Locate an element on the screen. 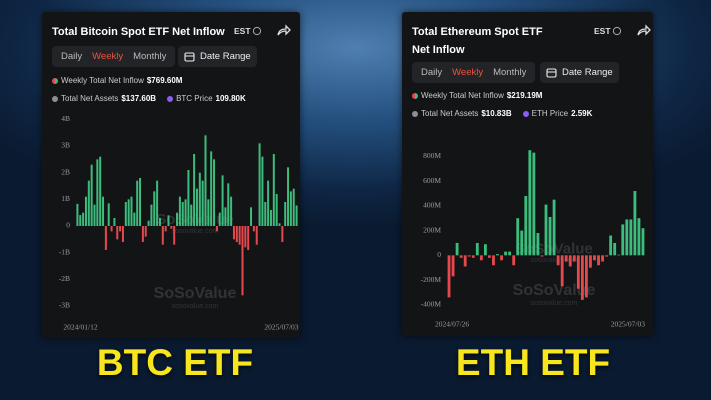  legend-label: BTC Price is located at coordinates (194, 98).